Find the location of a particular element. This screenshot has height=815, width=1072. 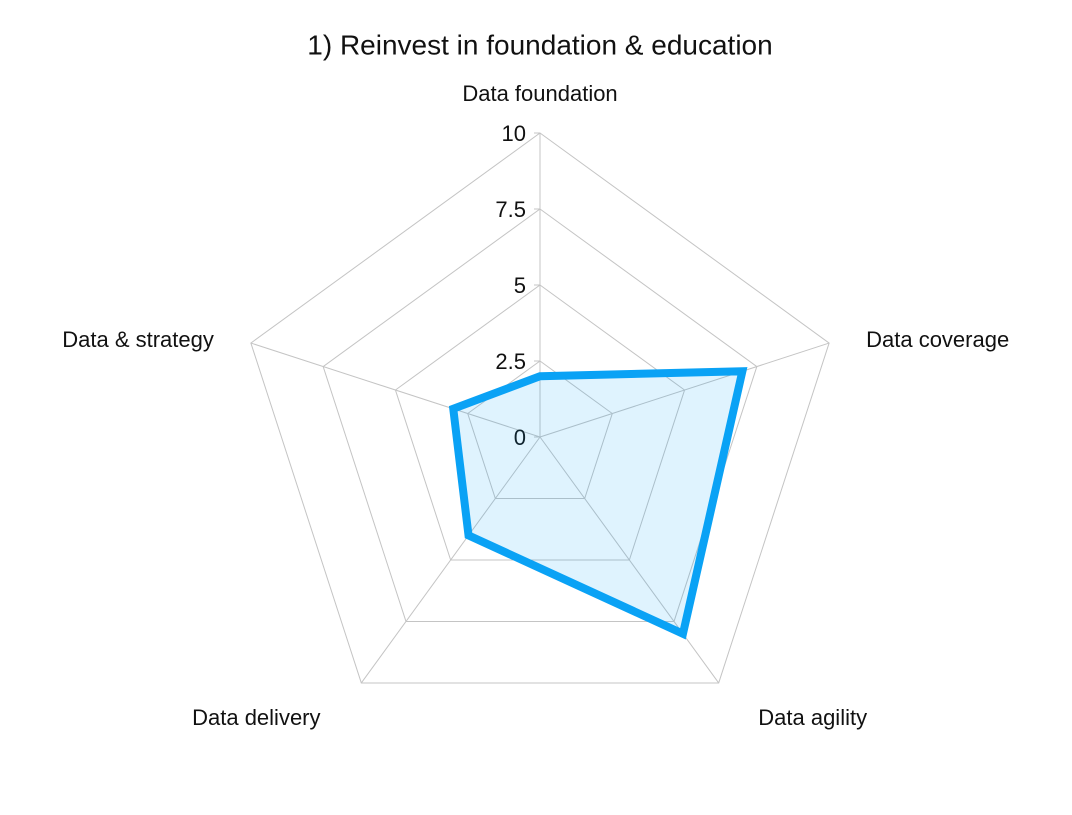

axis-label: Data & strategy is located at coordinates (138, 339).